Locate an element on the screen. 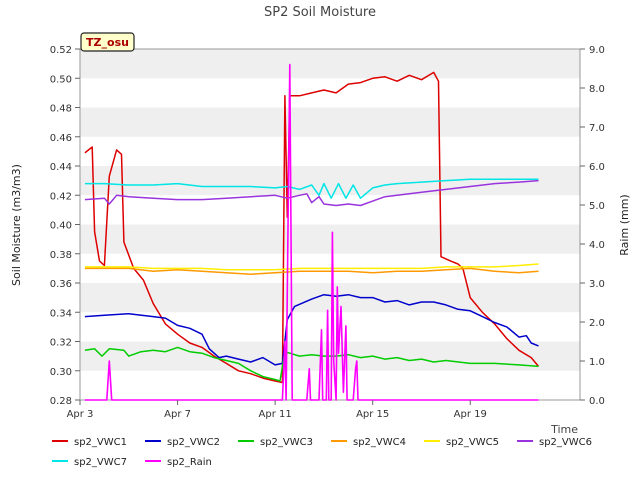 The height and width of the screenshot is (480, 640). x-axis-ticks: Apr 3 Apr 7 Apr 11 Apr 15 Apr 19 is located at coordinates (277, 410).